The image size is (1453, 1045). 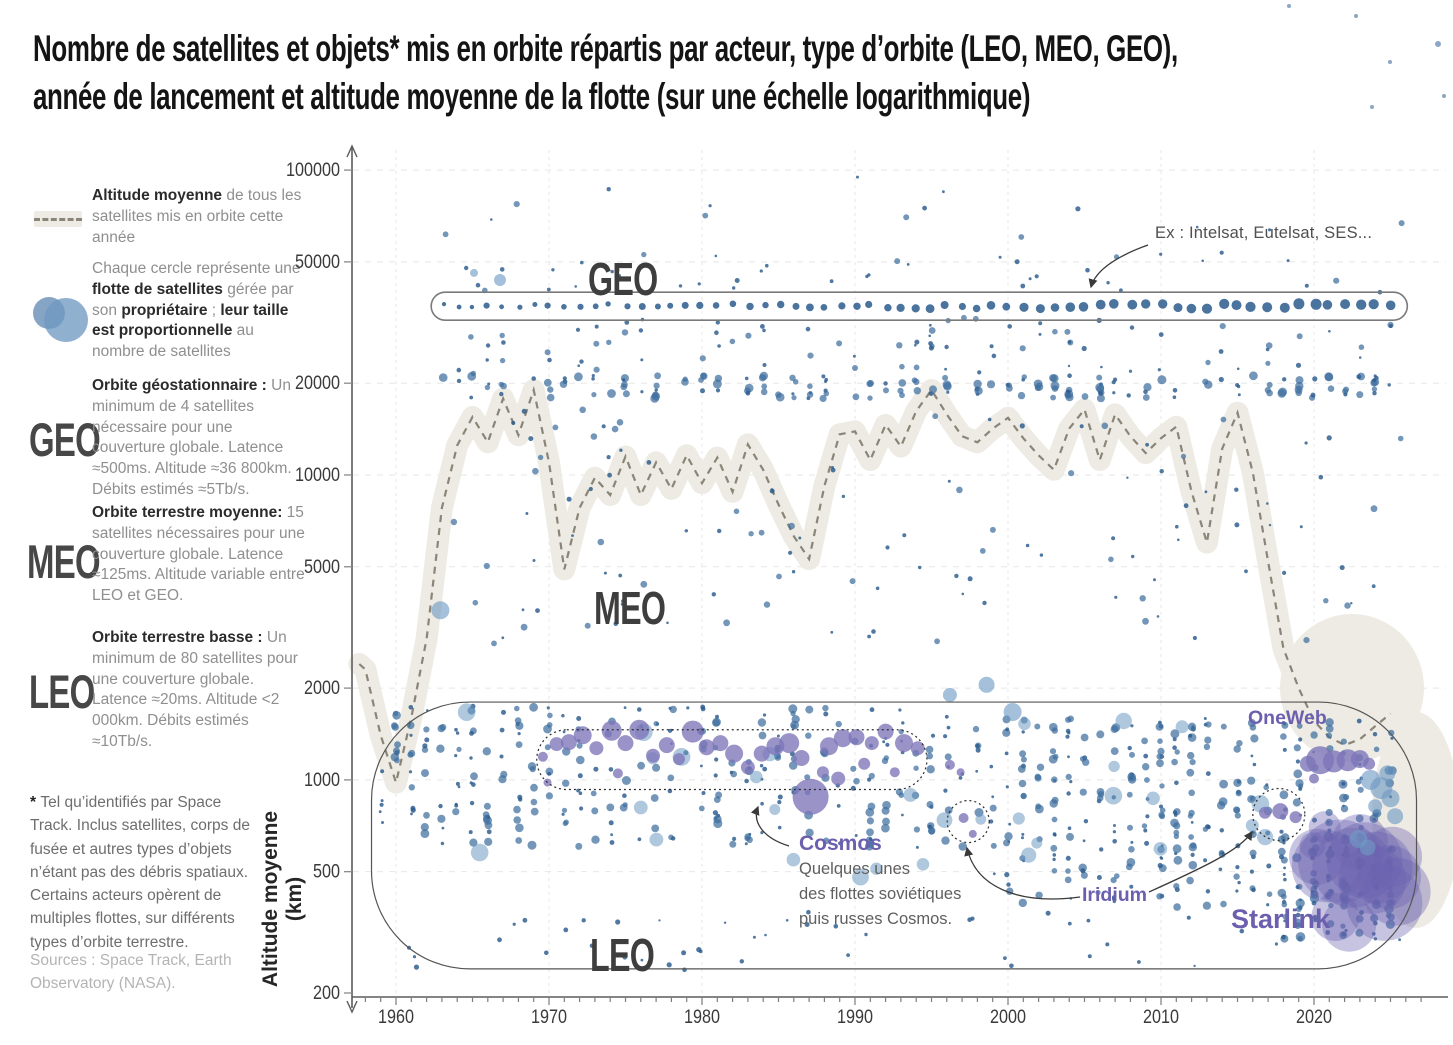 I want to click on y-tick-label: 100000, so click(x=313, y=170).